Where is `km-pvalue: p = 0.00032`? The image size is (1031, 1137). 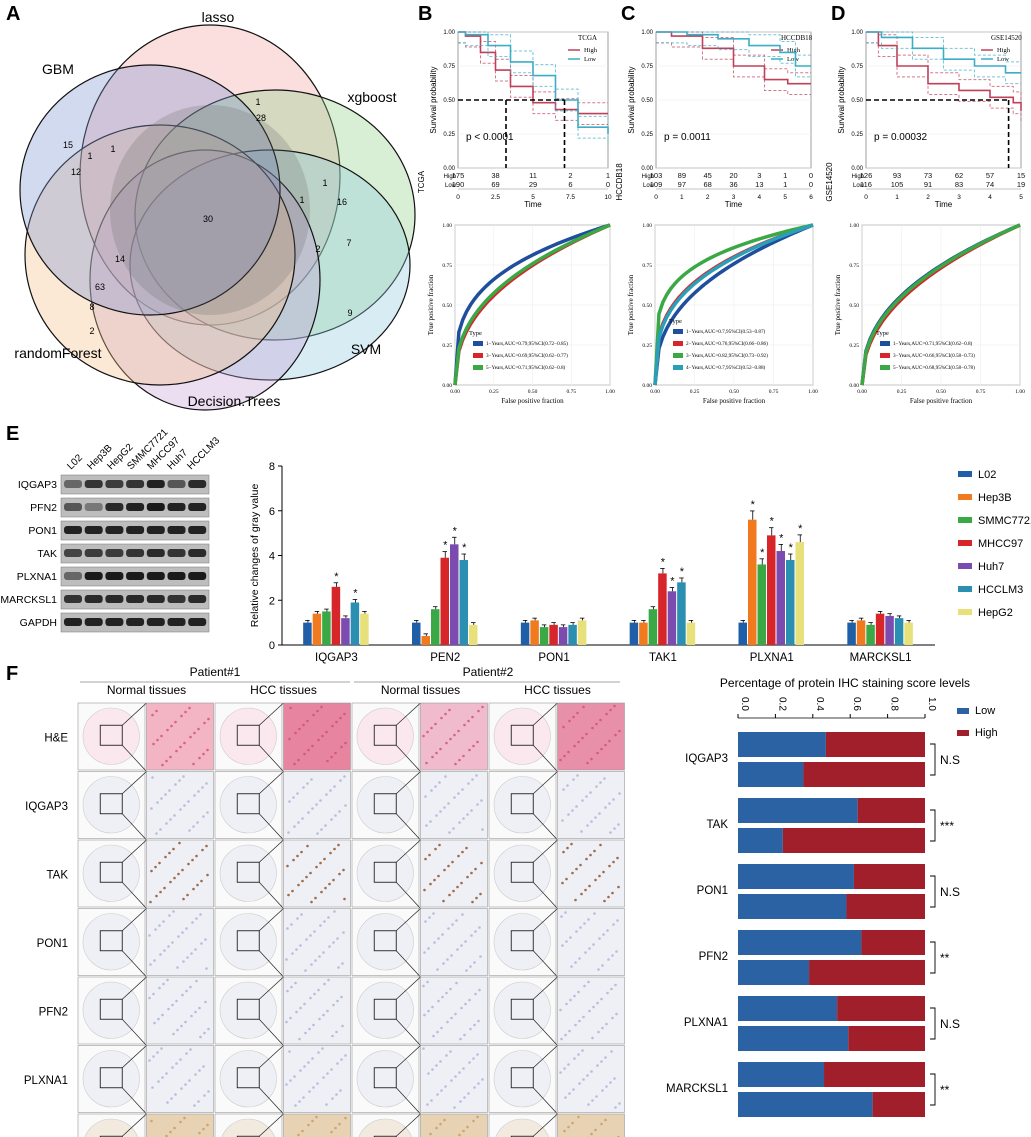 km-pvalue: p = 0.00032 is located at coordinates (901, 137).